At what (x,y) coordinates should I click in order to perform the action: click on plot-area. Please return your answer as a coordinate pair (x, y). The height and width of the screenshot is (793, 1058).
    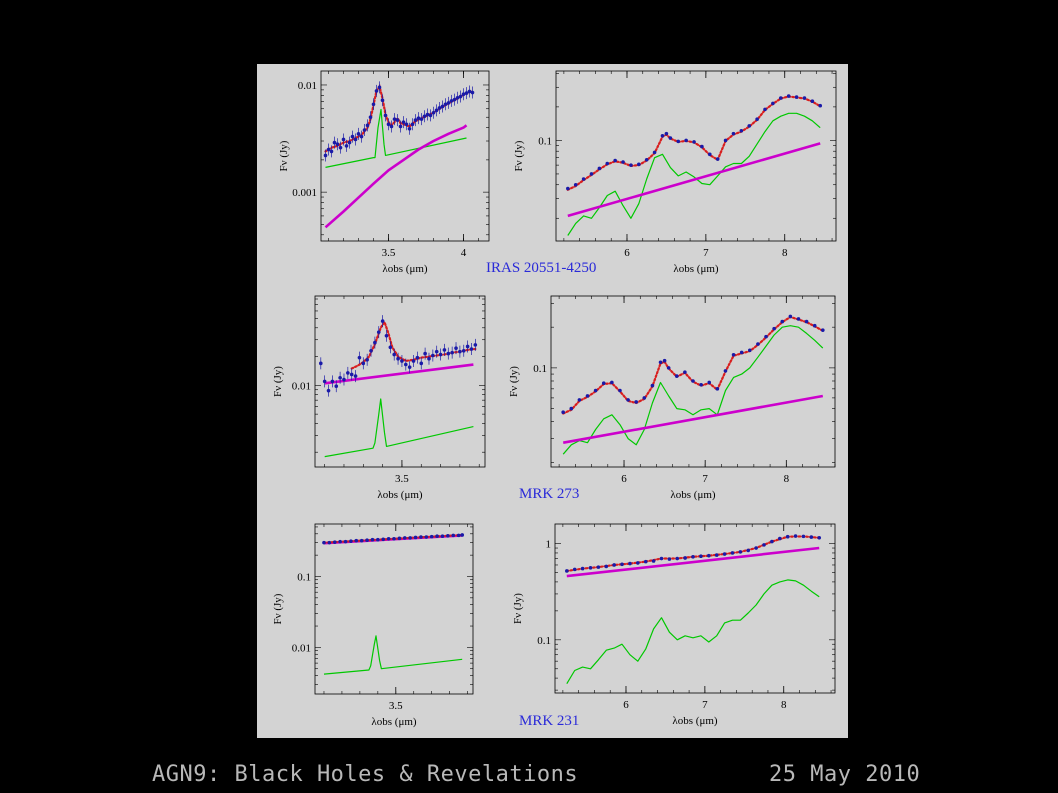
    Looking at the image, I should click on (694, 165).